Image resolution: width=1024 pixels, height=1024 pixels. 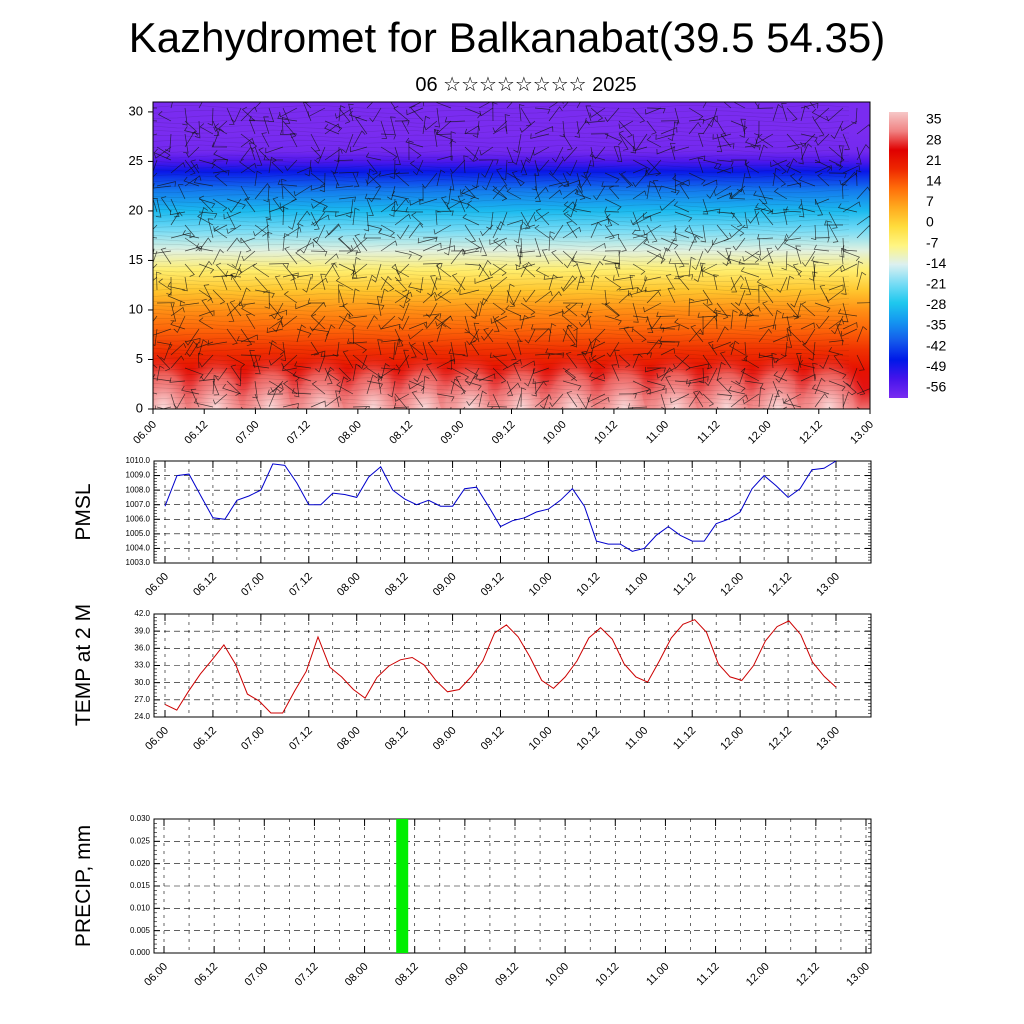 I want to click on y-tick-label: 27.0, so click(x=142, y=699).